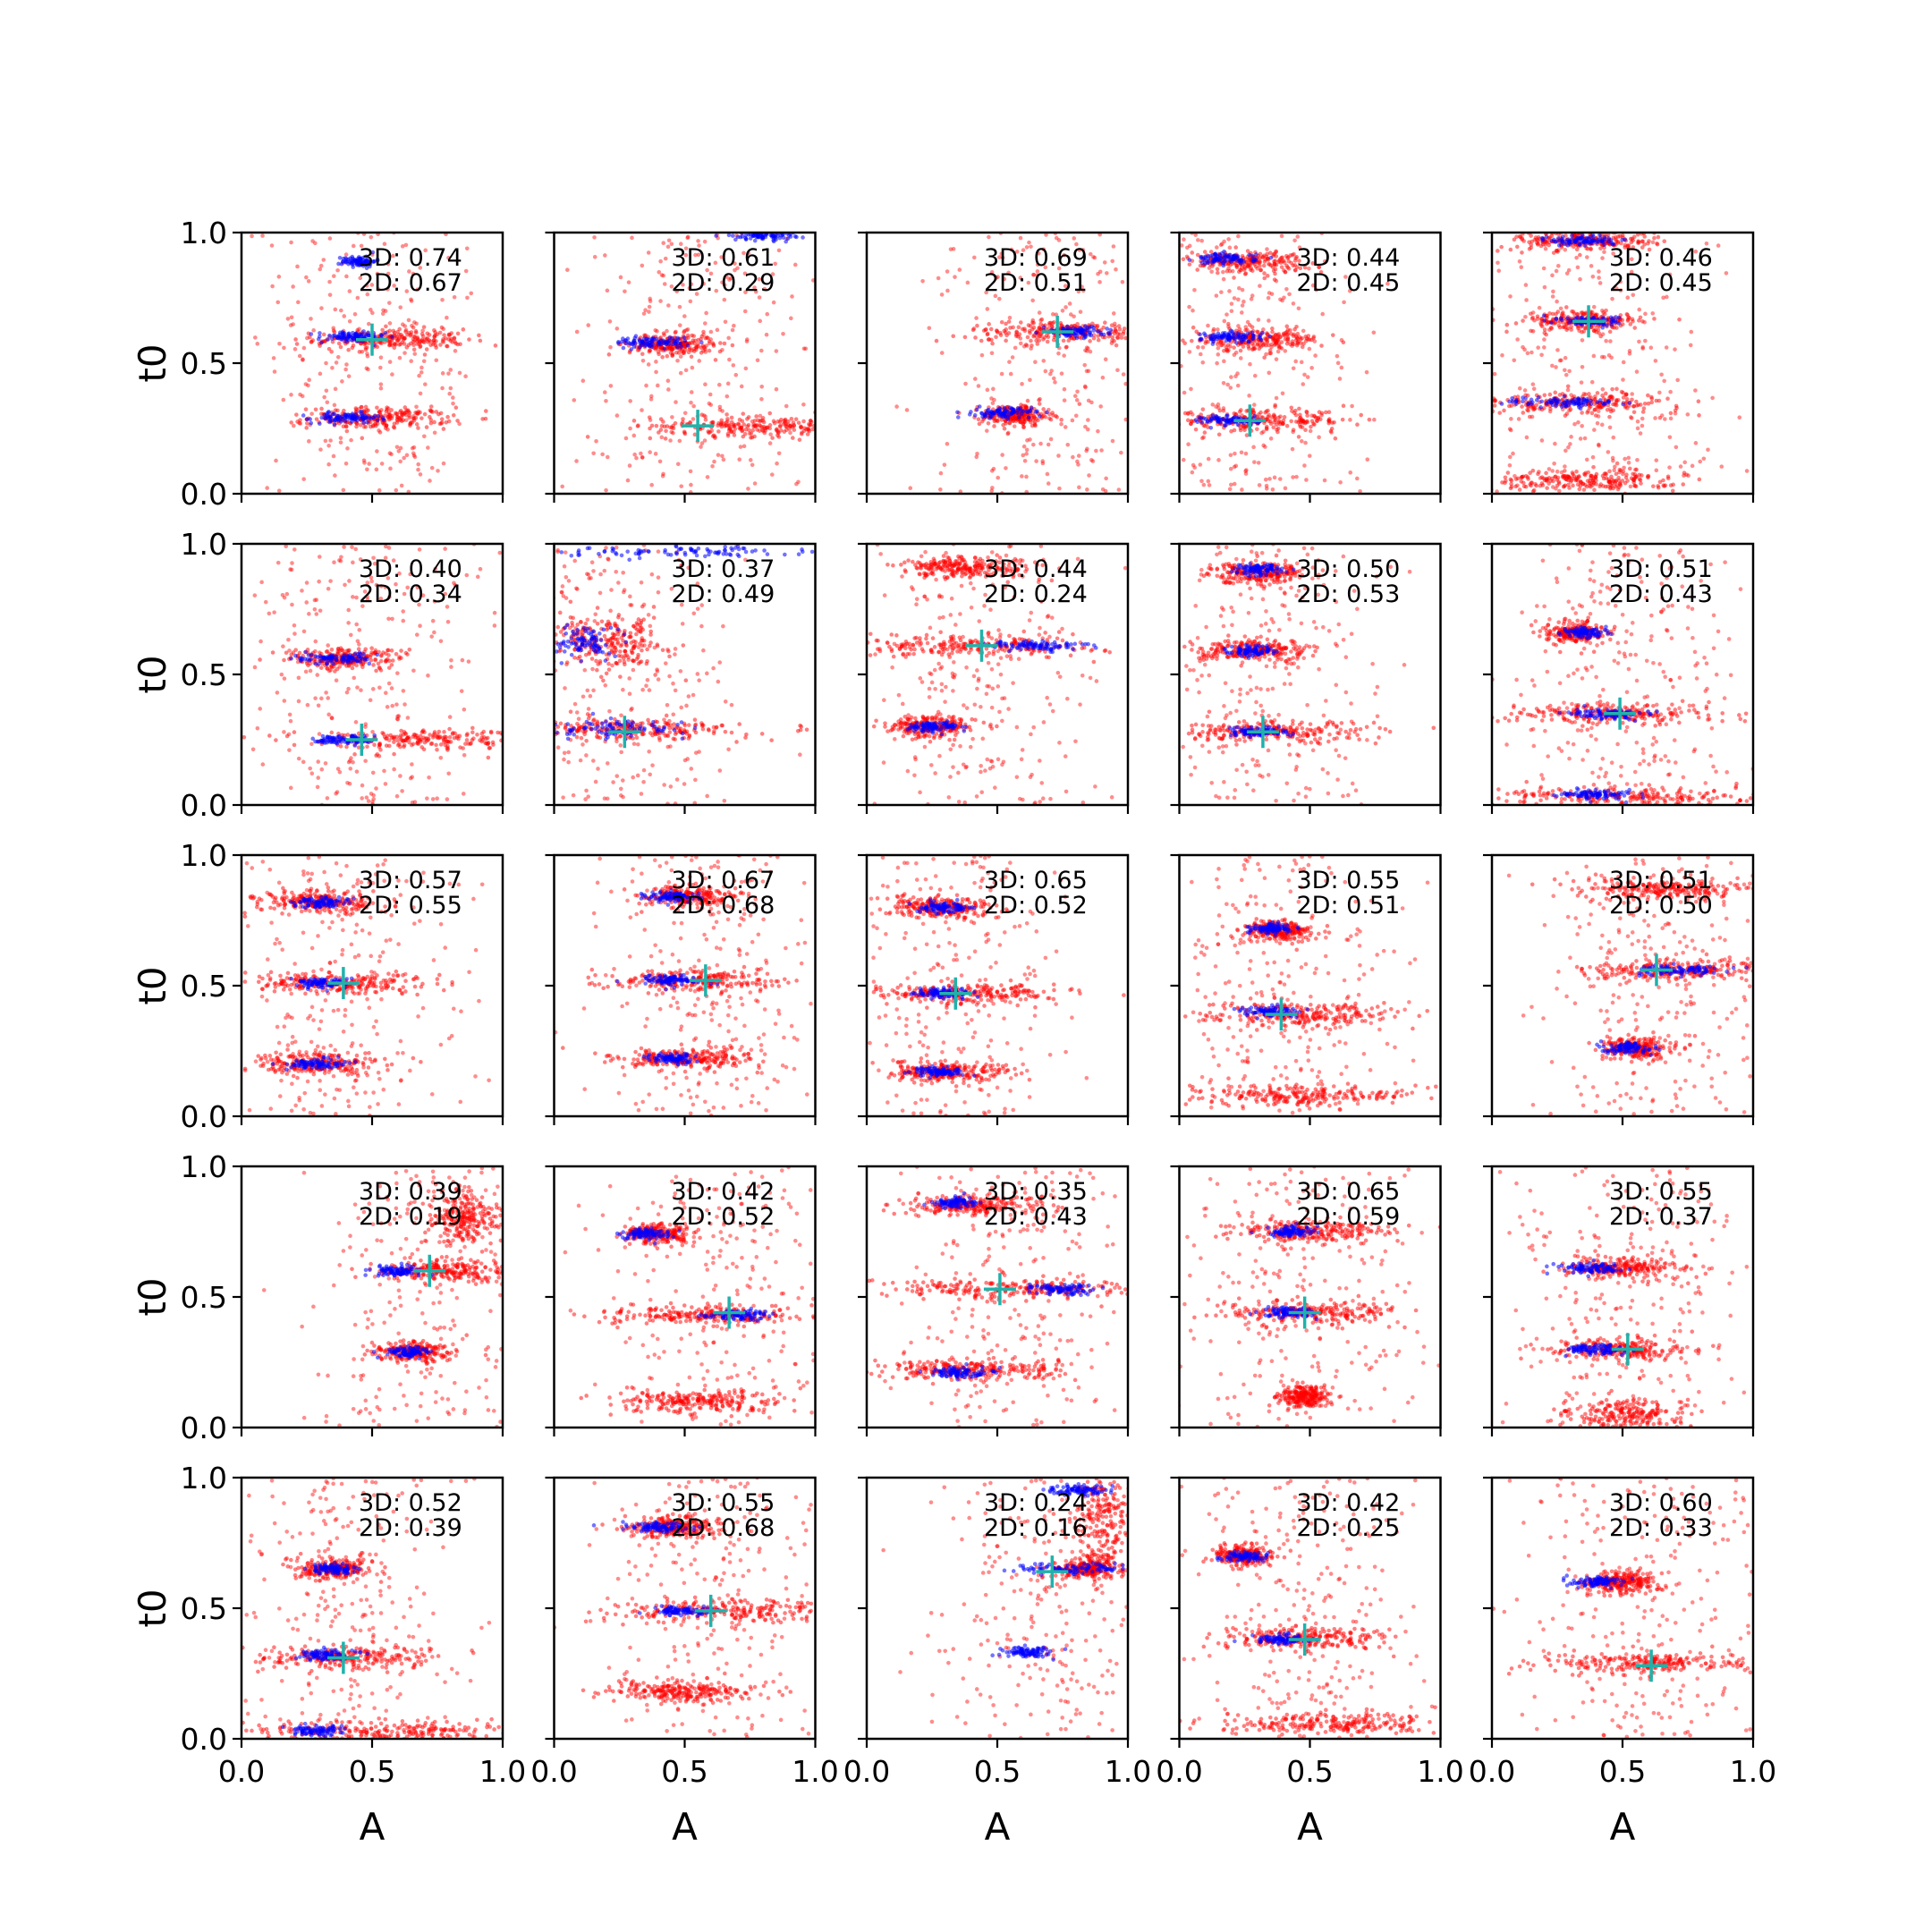 This screenshot has height=1932, width=1932. Describe the element at coordinates (1269, 363) in the screenshot. I see `points` at that location.